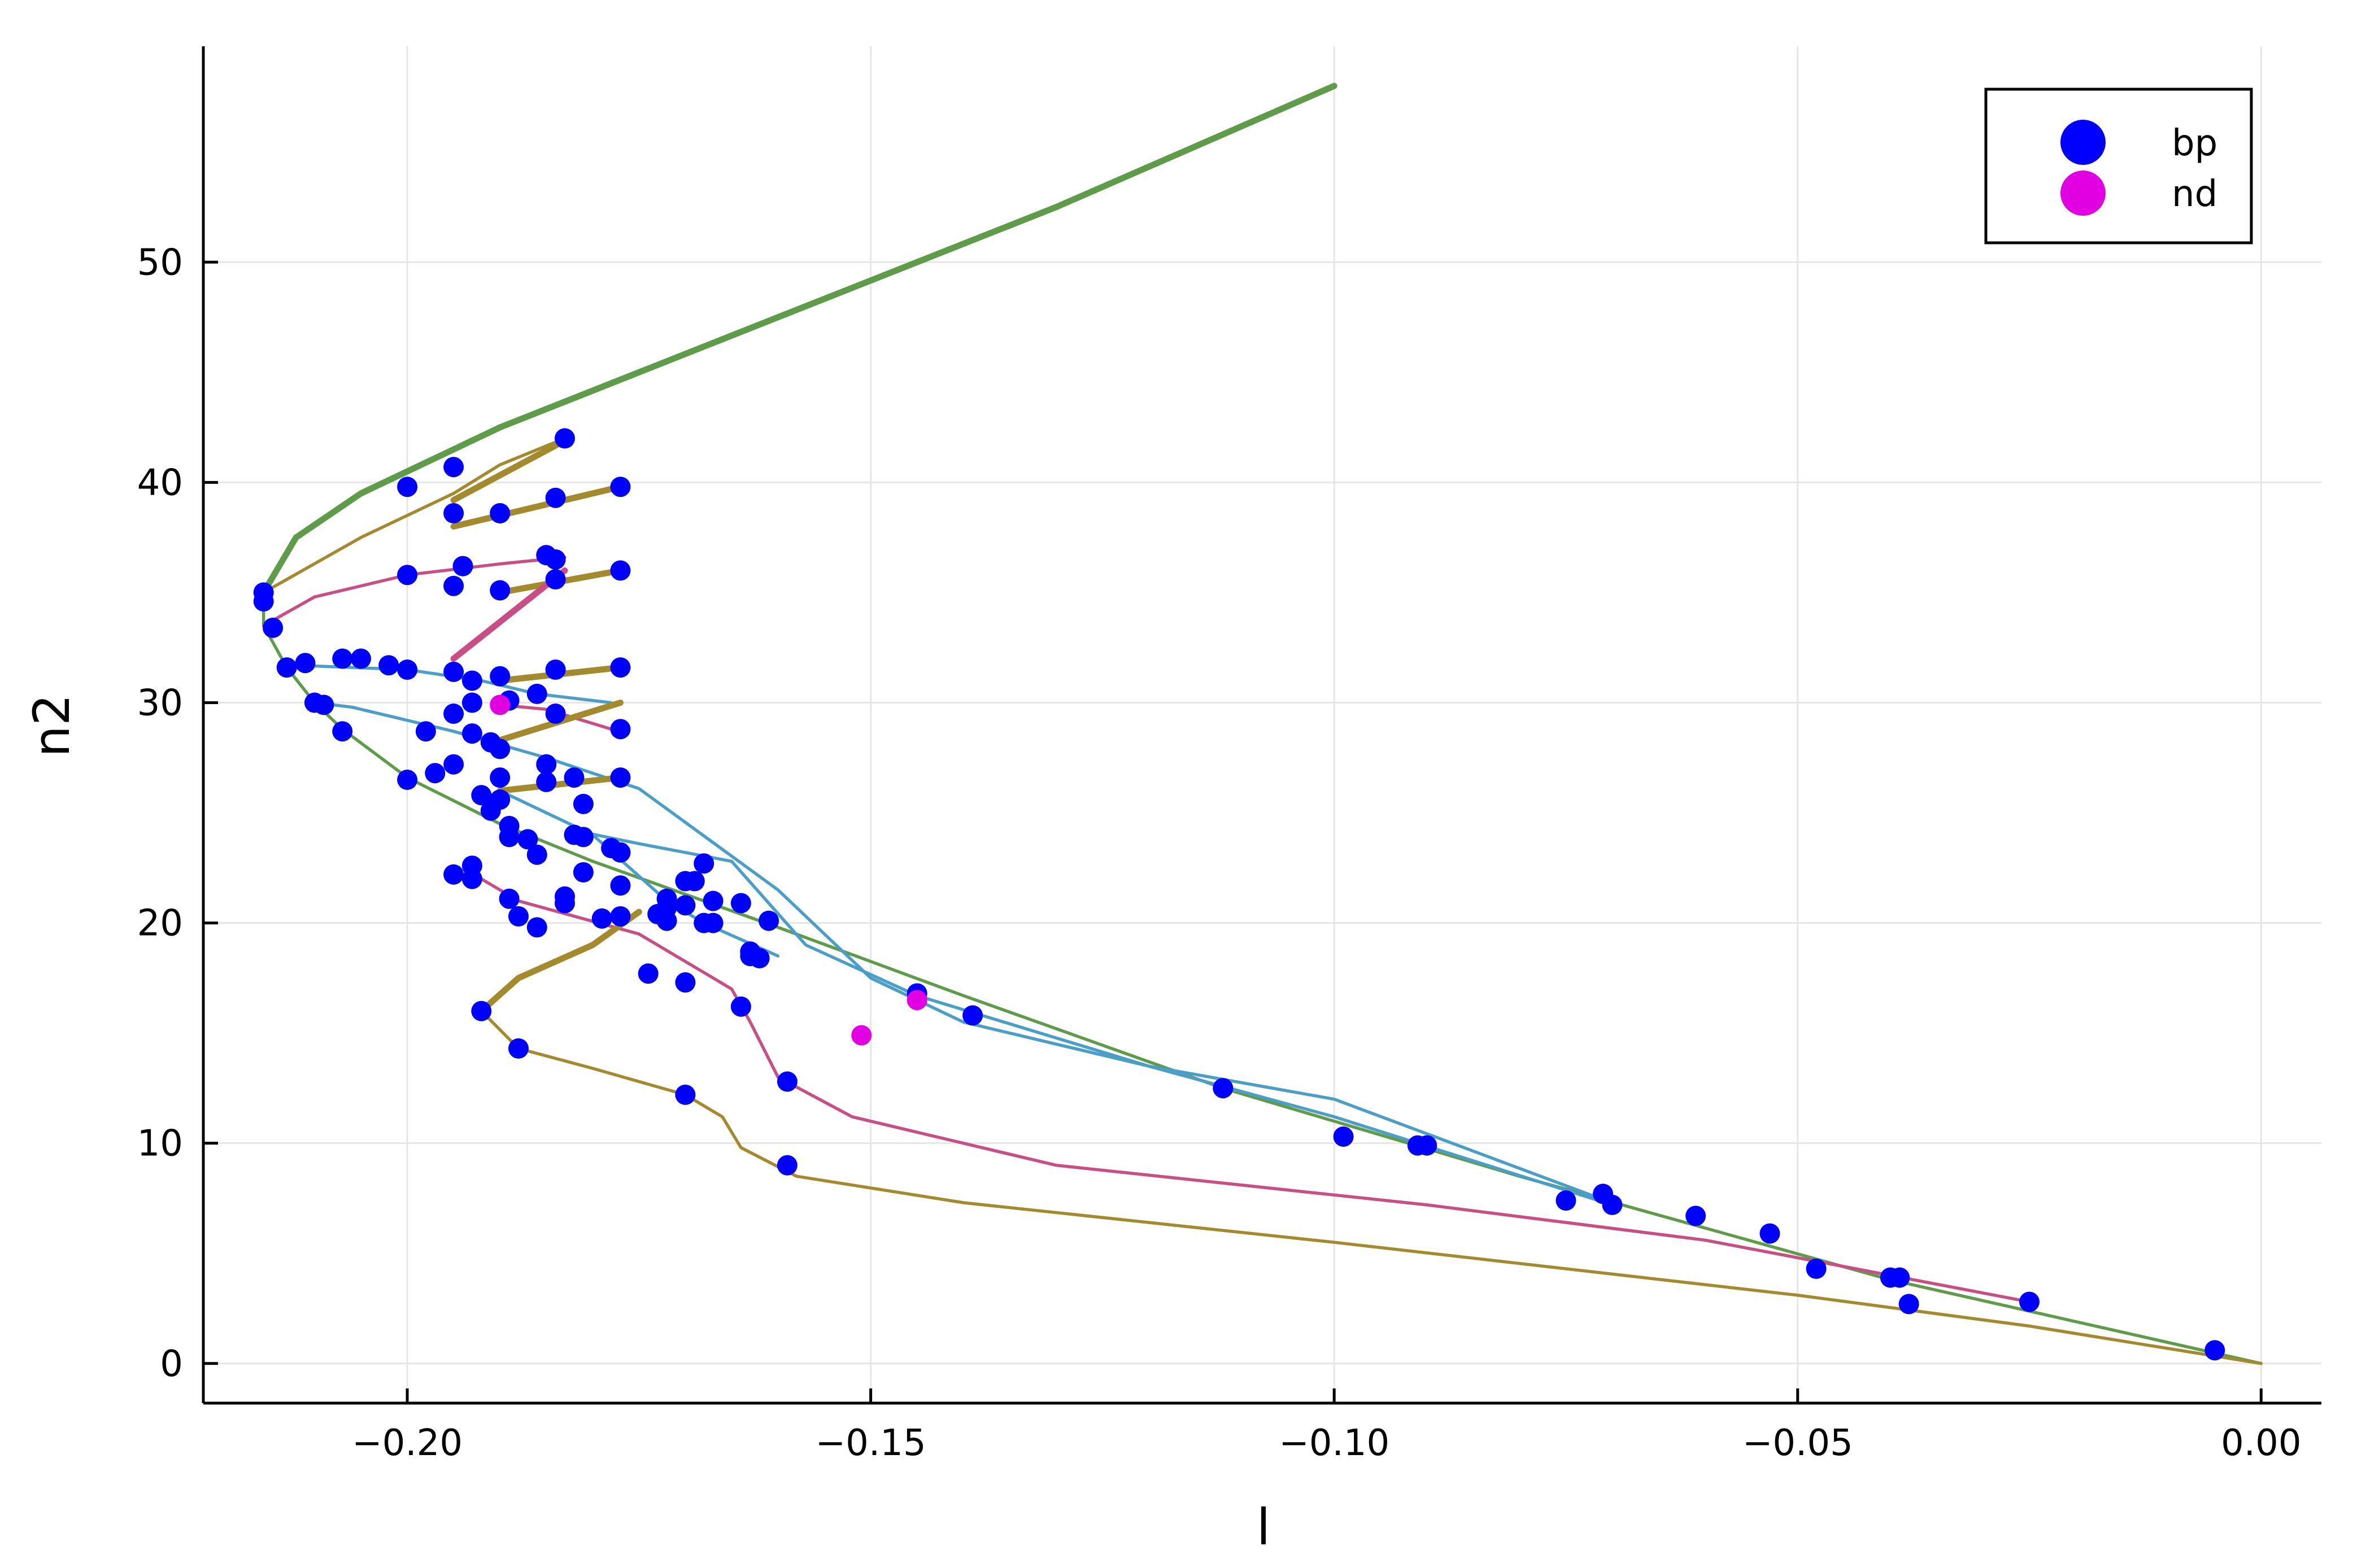 The height and width of the screenshot is (1568, 2353). What do you see at coordinates (160, 483) in the screenshot?
I see `y-tick-label: 40` at bounding box center [160, 483].